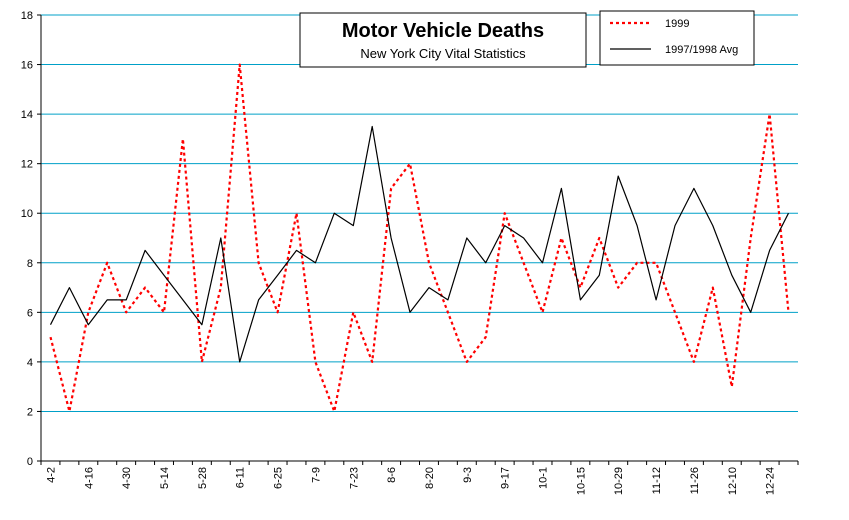 The height and width of the screenshot is (520, 849). What do you see at coordinates (30, 363) in the screenshot?
I see `y-tick-label: 4` at bounding box center [30, 363].